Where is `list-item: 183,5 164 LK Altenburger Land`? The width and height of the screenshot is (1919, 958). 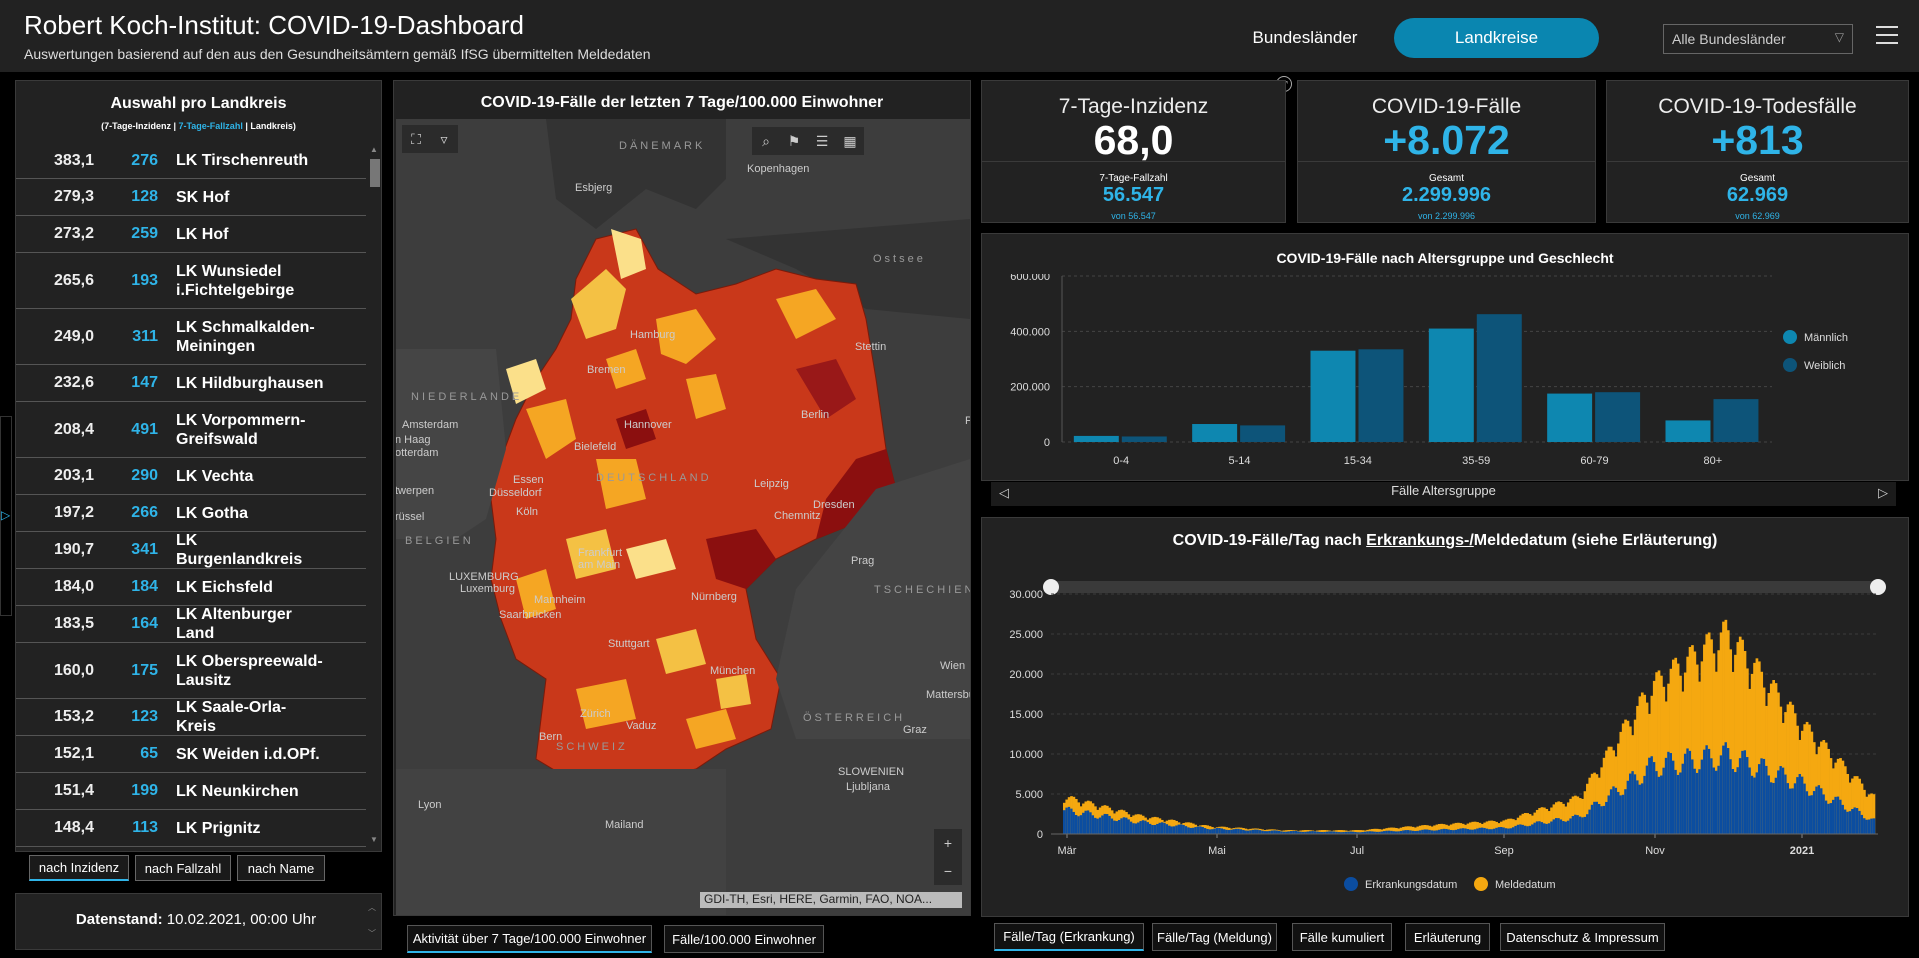
list-item: 183,5 164 LK Altenburger Land is located at coordinates (191, 624).